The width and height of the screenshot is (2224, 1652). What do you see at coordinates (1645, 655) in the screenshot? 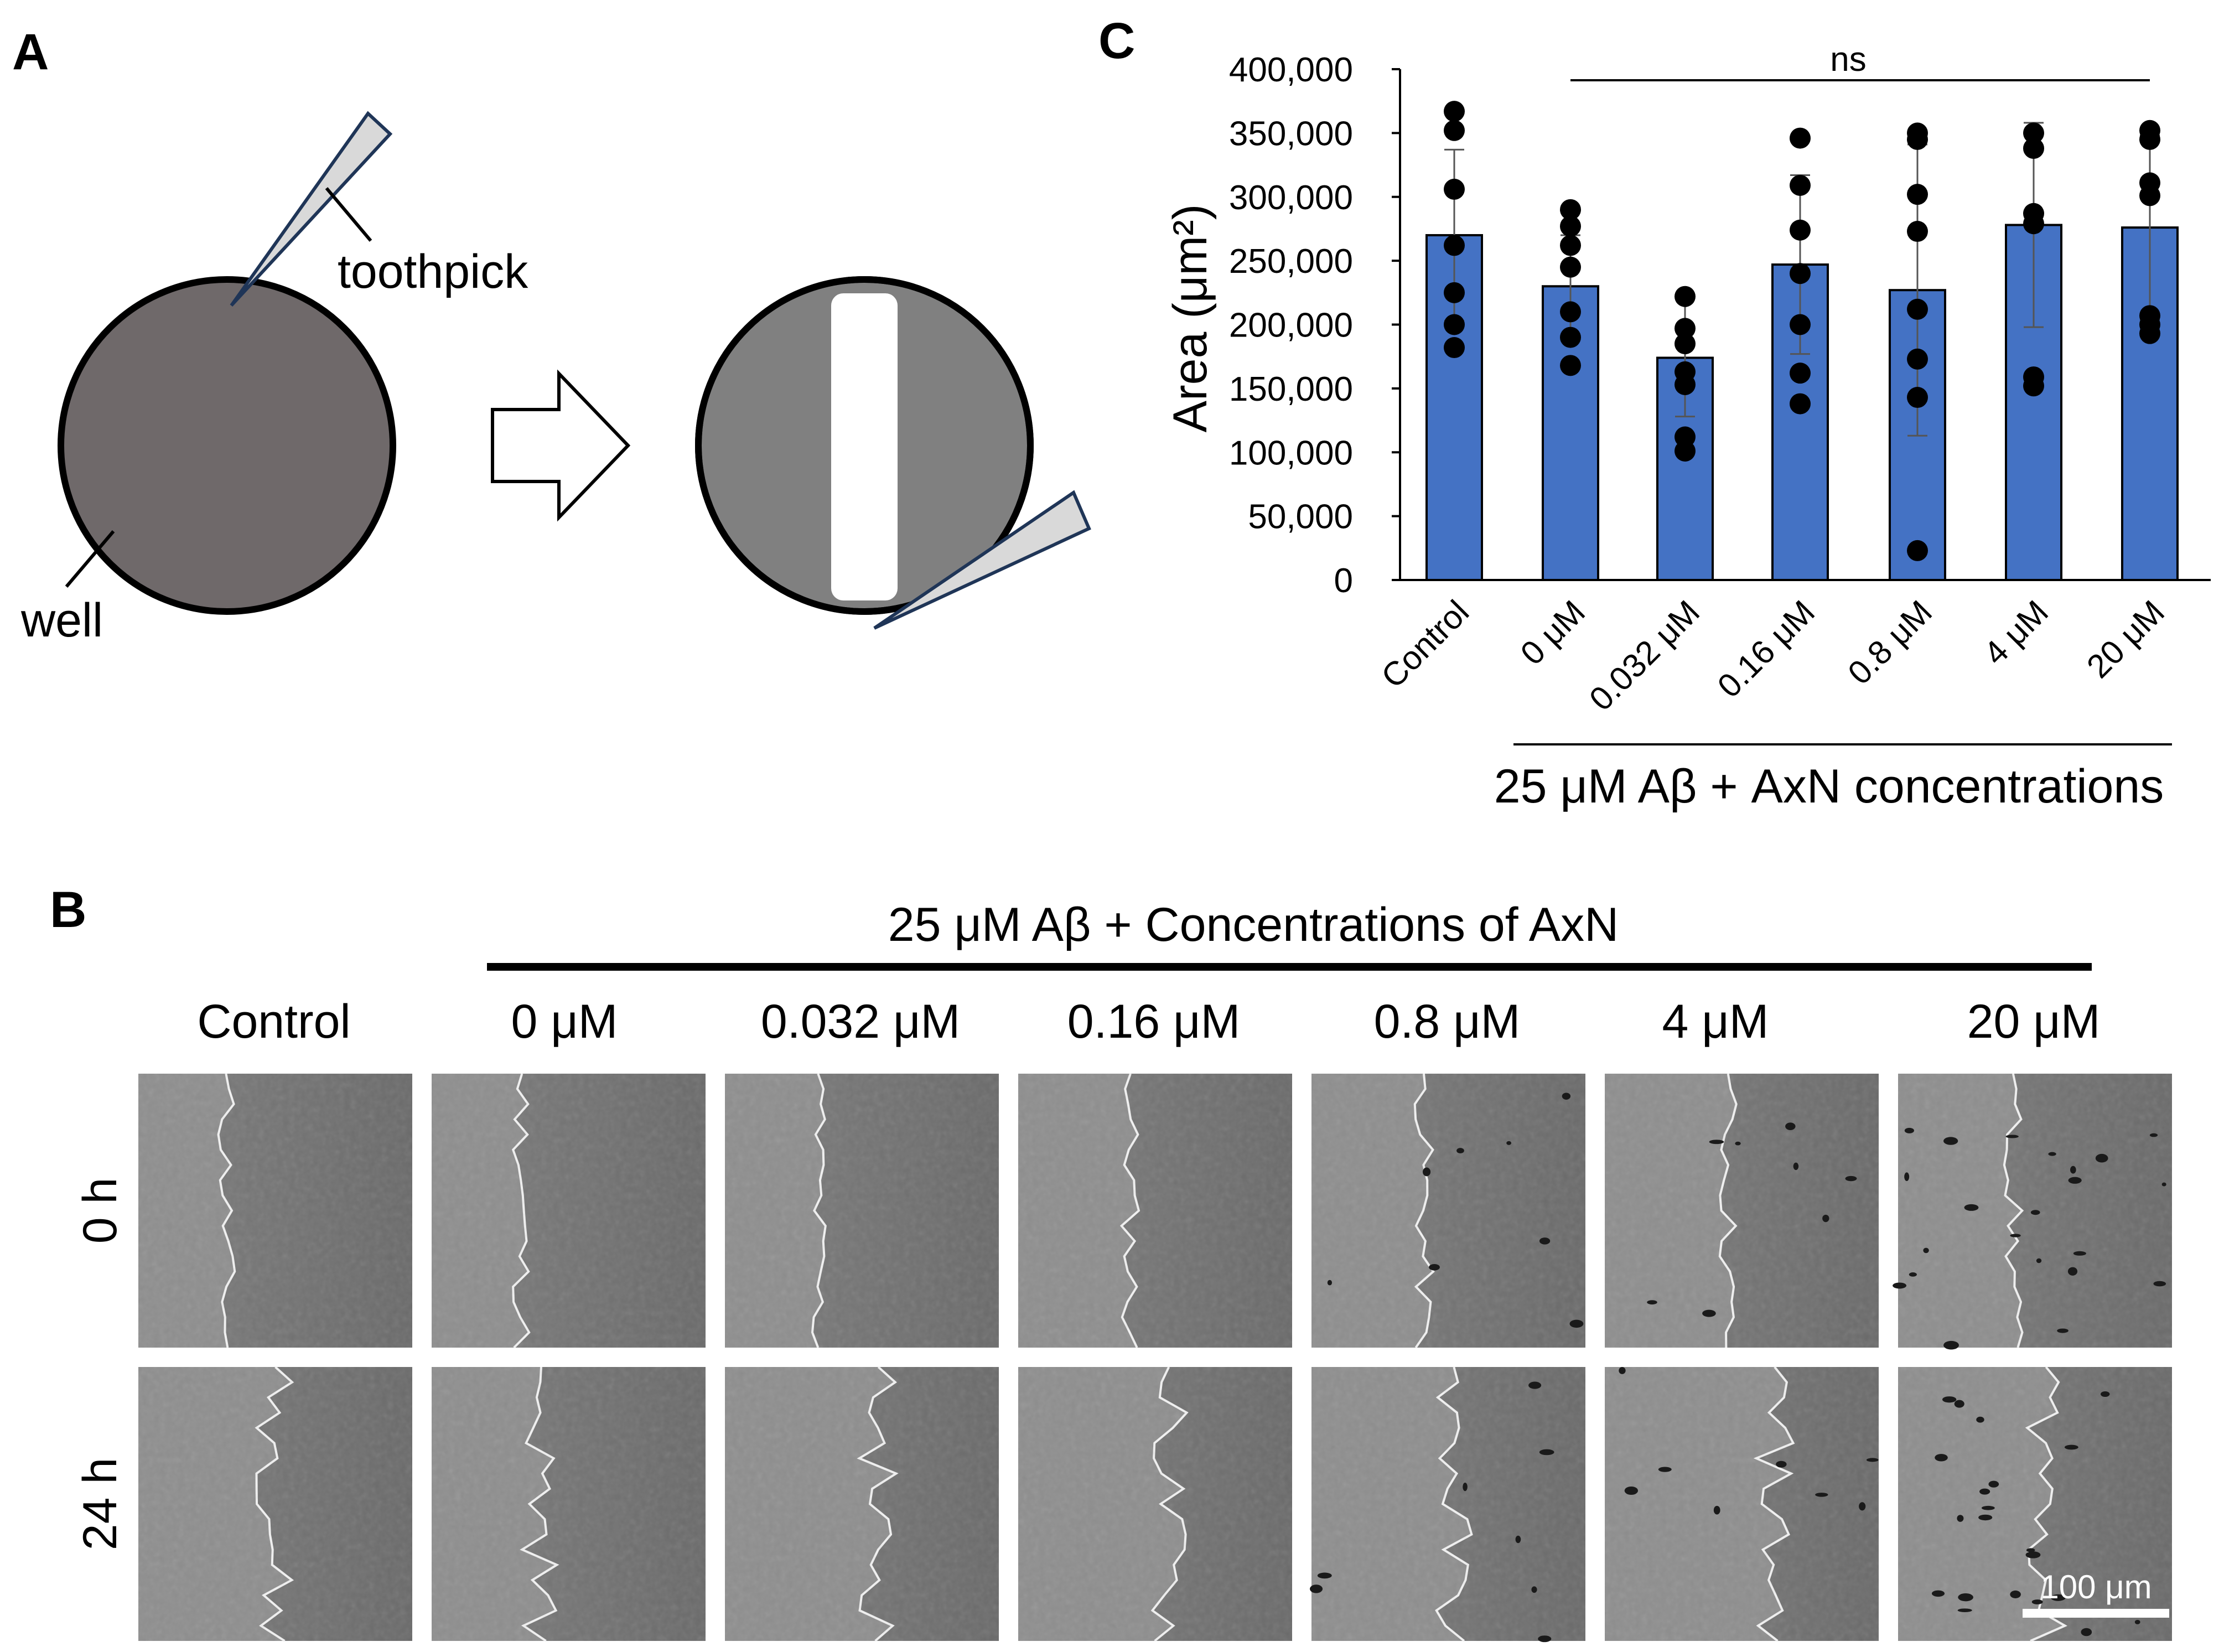
I see `x-category-label: 0.032 μM` at bounding box center [1645, 655].